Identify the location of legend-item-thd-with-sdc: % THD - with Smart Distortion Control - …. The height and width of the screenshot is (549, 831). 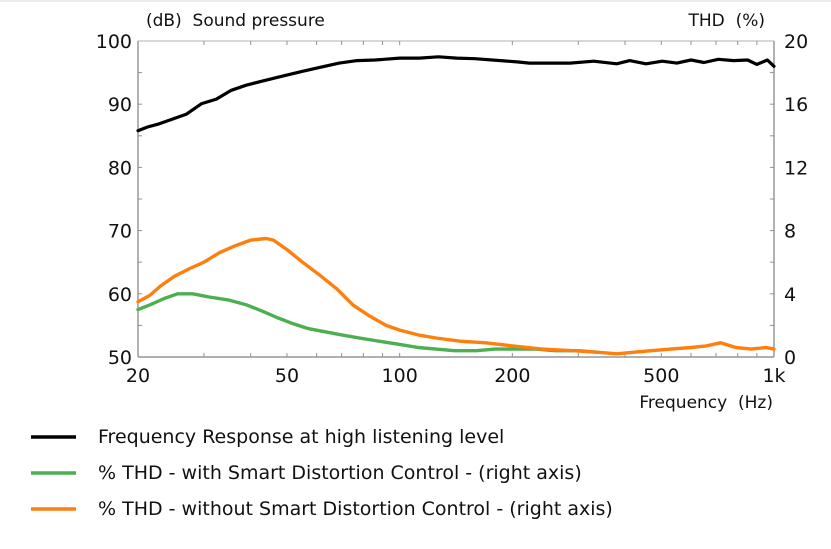
(306, 473).